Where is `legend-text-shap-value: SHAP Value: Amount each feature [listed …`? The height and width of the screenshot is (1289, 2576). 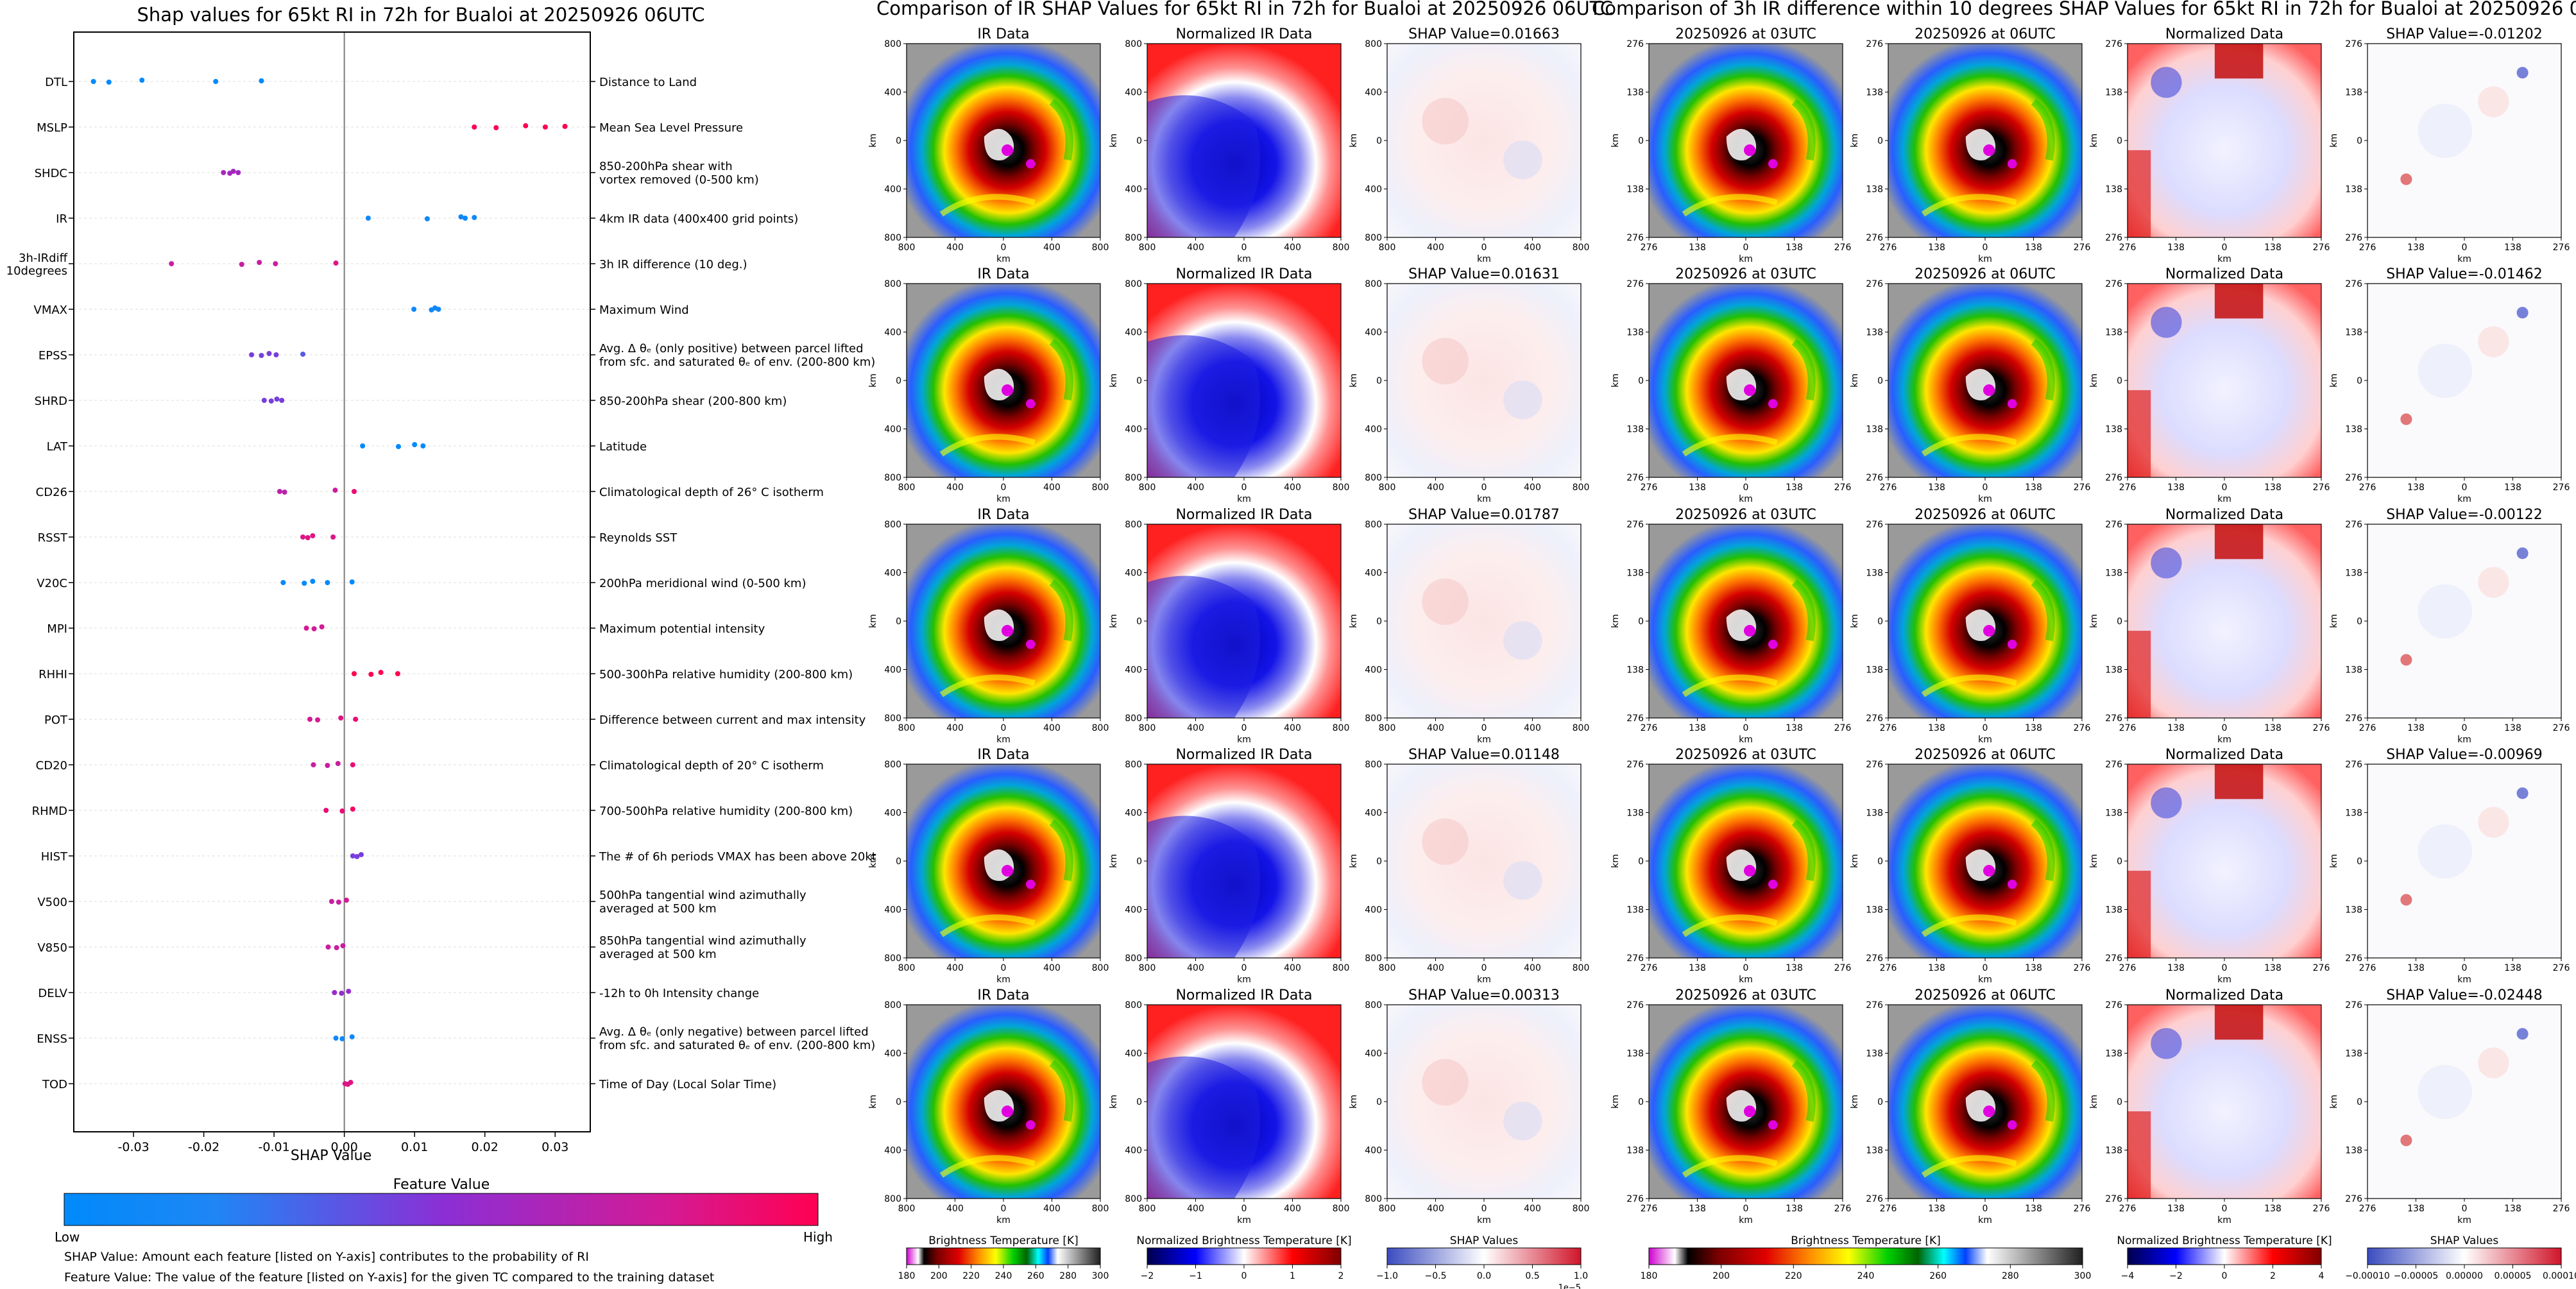
legend-text-shap-value: SHAP Value: Amount each feature [listed … is located at coordinates (326, 1257).